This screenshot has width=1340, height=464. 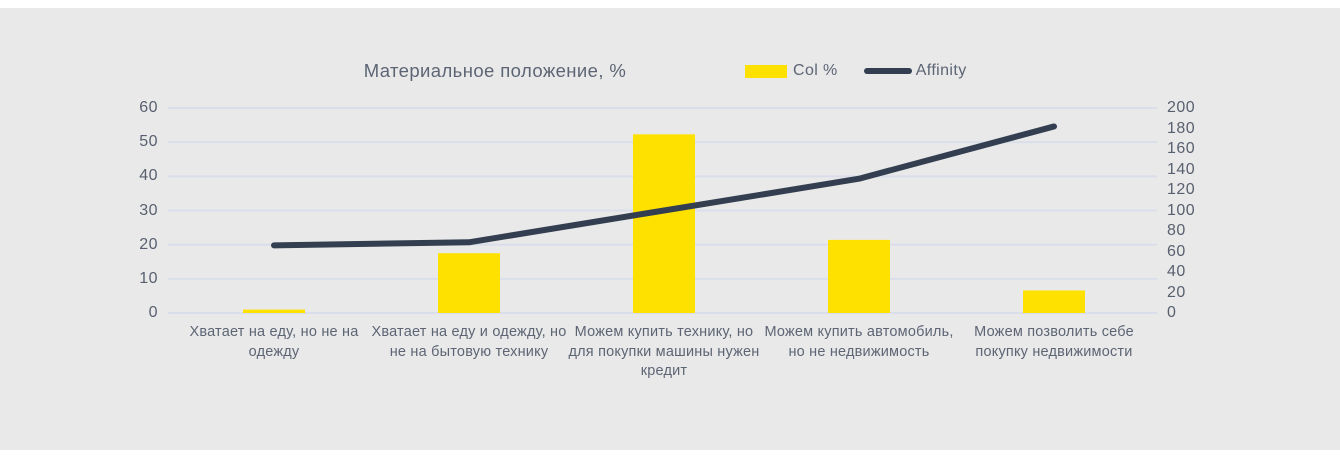 I want to click on legend-item-affinity: Affinity, so click(x=915, y=71).